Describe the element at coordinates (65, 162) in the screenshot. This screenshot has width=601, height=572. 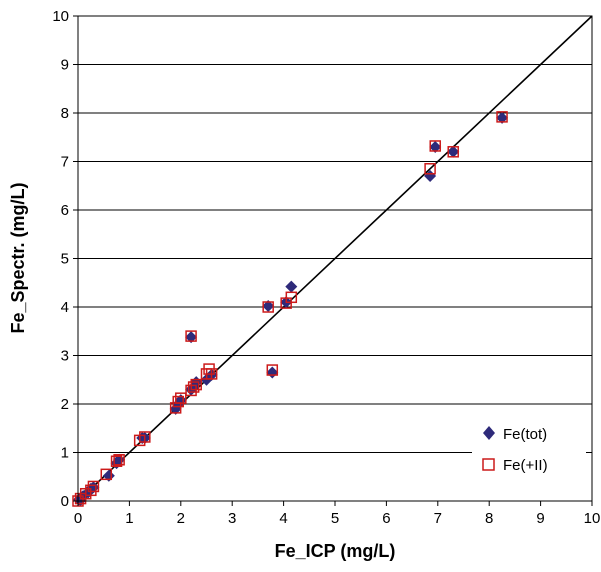
I see `y-tick-label: 7` at that location.